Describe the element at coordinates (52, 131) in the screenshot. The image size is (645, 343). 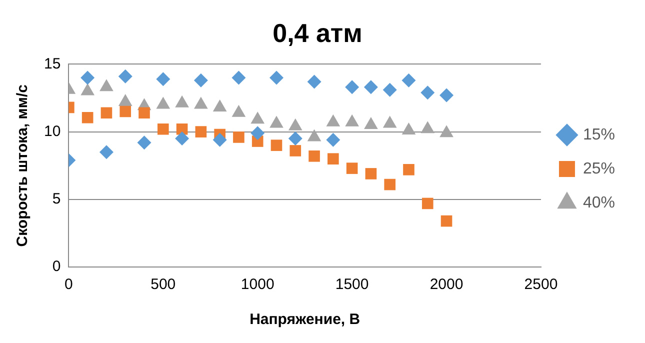
I see `y-tick-label: 10` at that location.